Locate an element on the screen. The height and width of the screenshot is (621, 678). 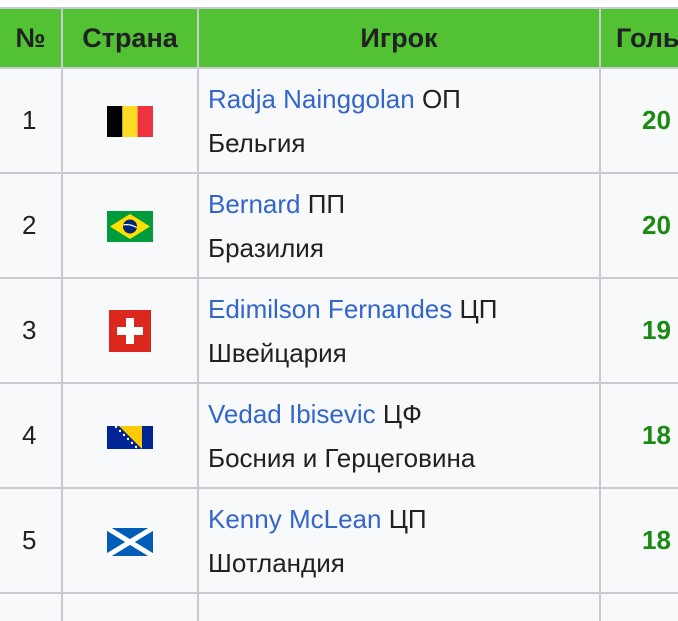
goals-cell: 19 is located at coordinates (638, 330).